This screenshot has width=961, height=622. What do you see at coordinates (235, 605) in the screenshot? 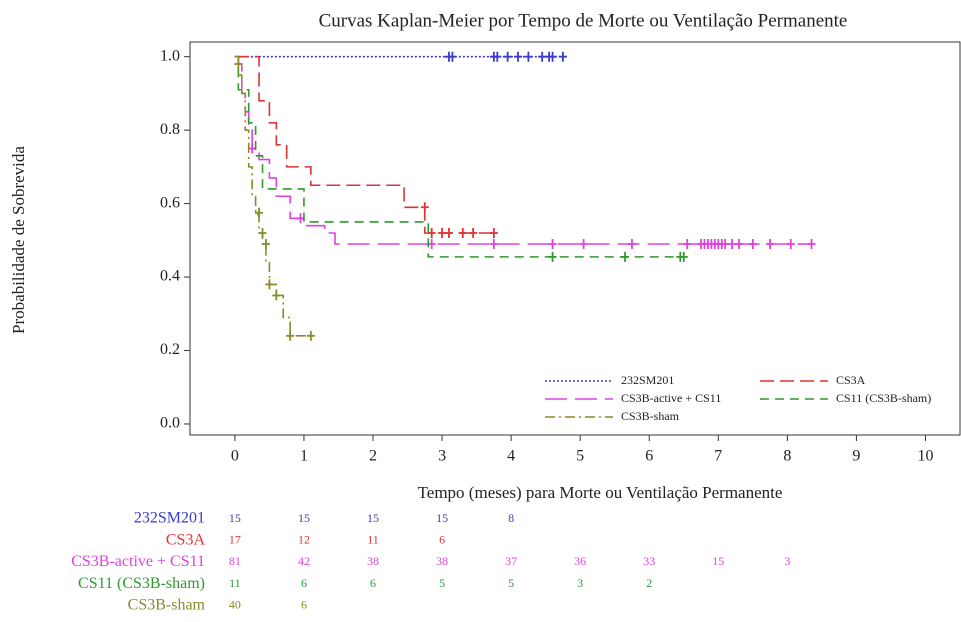
I see `at-risk-count: 40` at bounding box center [235, 605].